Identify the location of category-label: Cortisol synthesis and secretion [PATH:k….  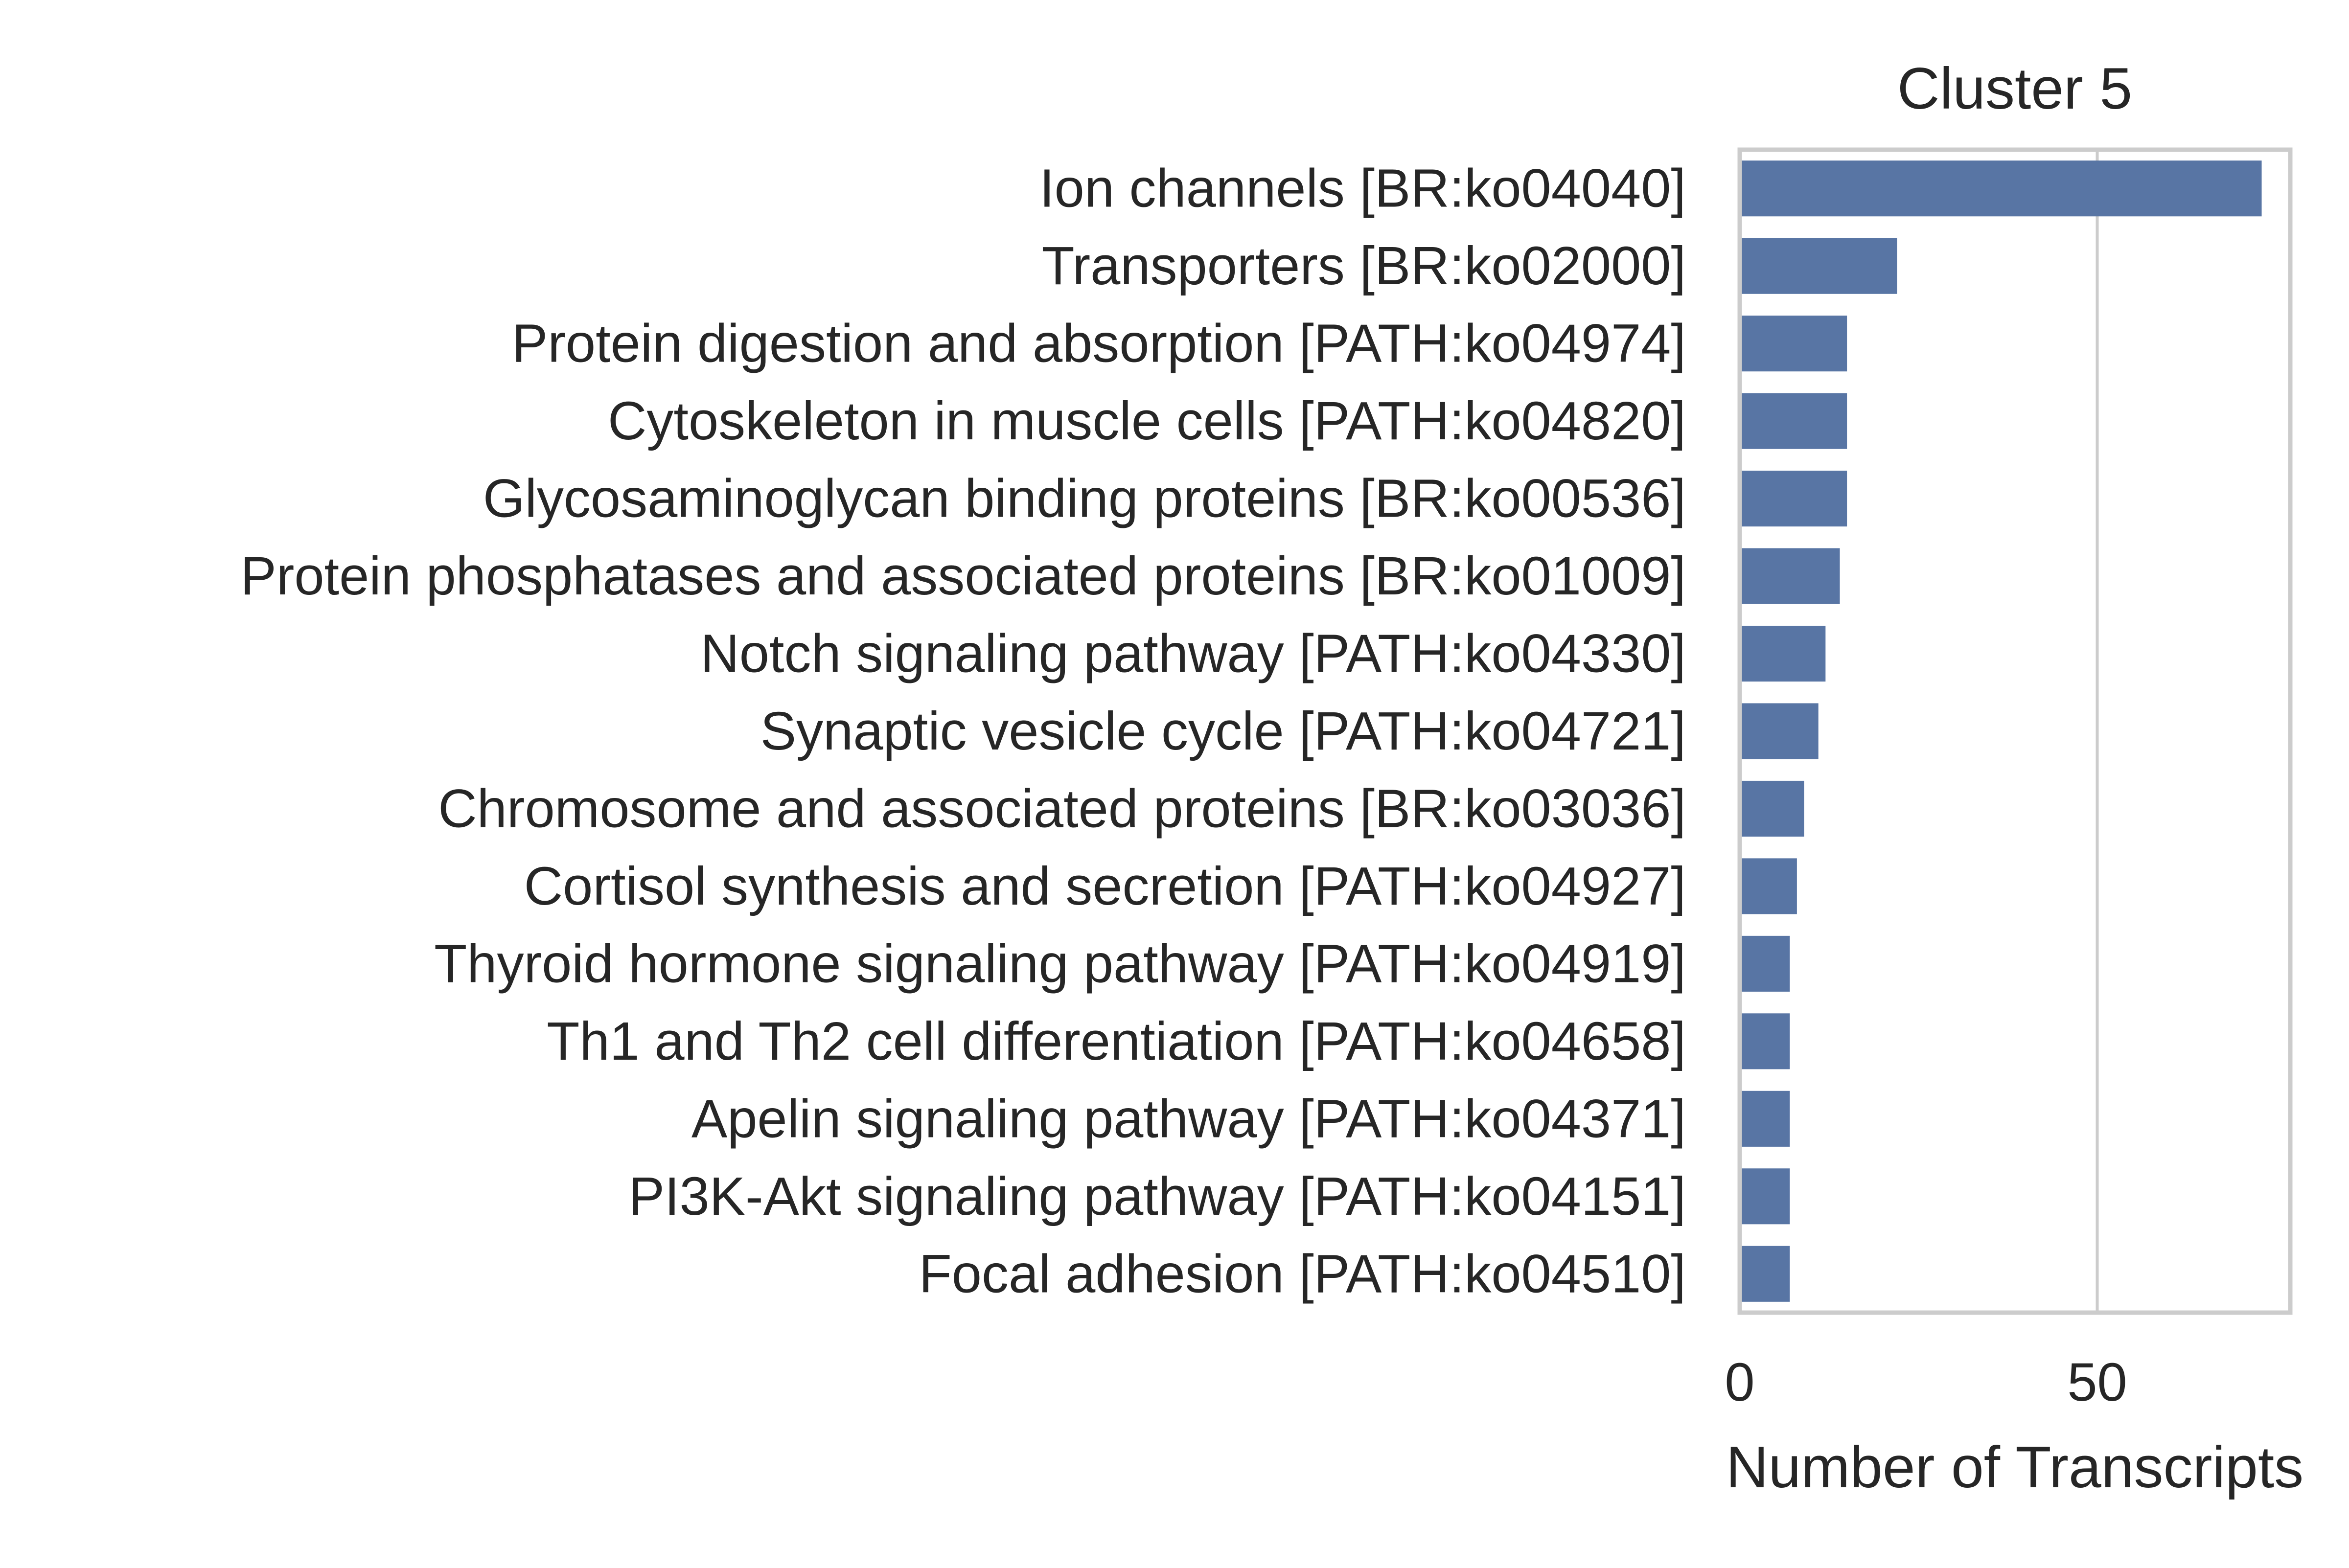
(1105, 886).